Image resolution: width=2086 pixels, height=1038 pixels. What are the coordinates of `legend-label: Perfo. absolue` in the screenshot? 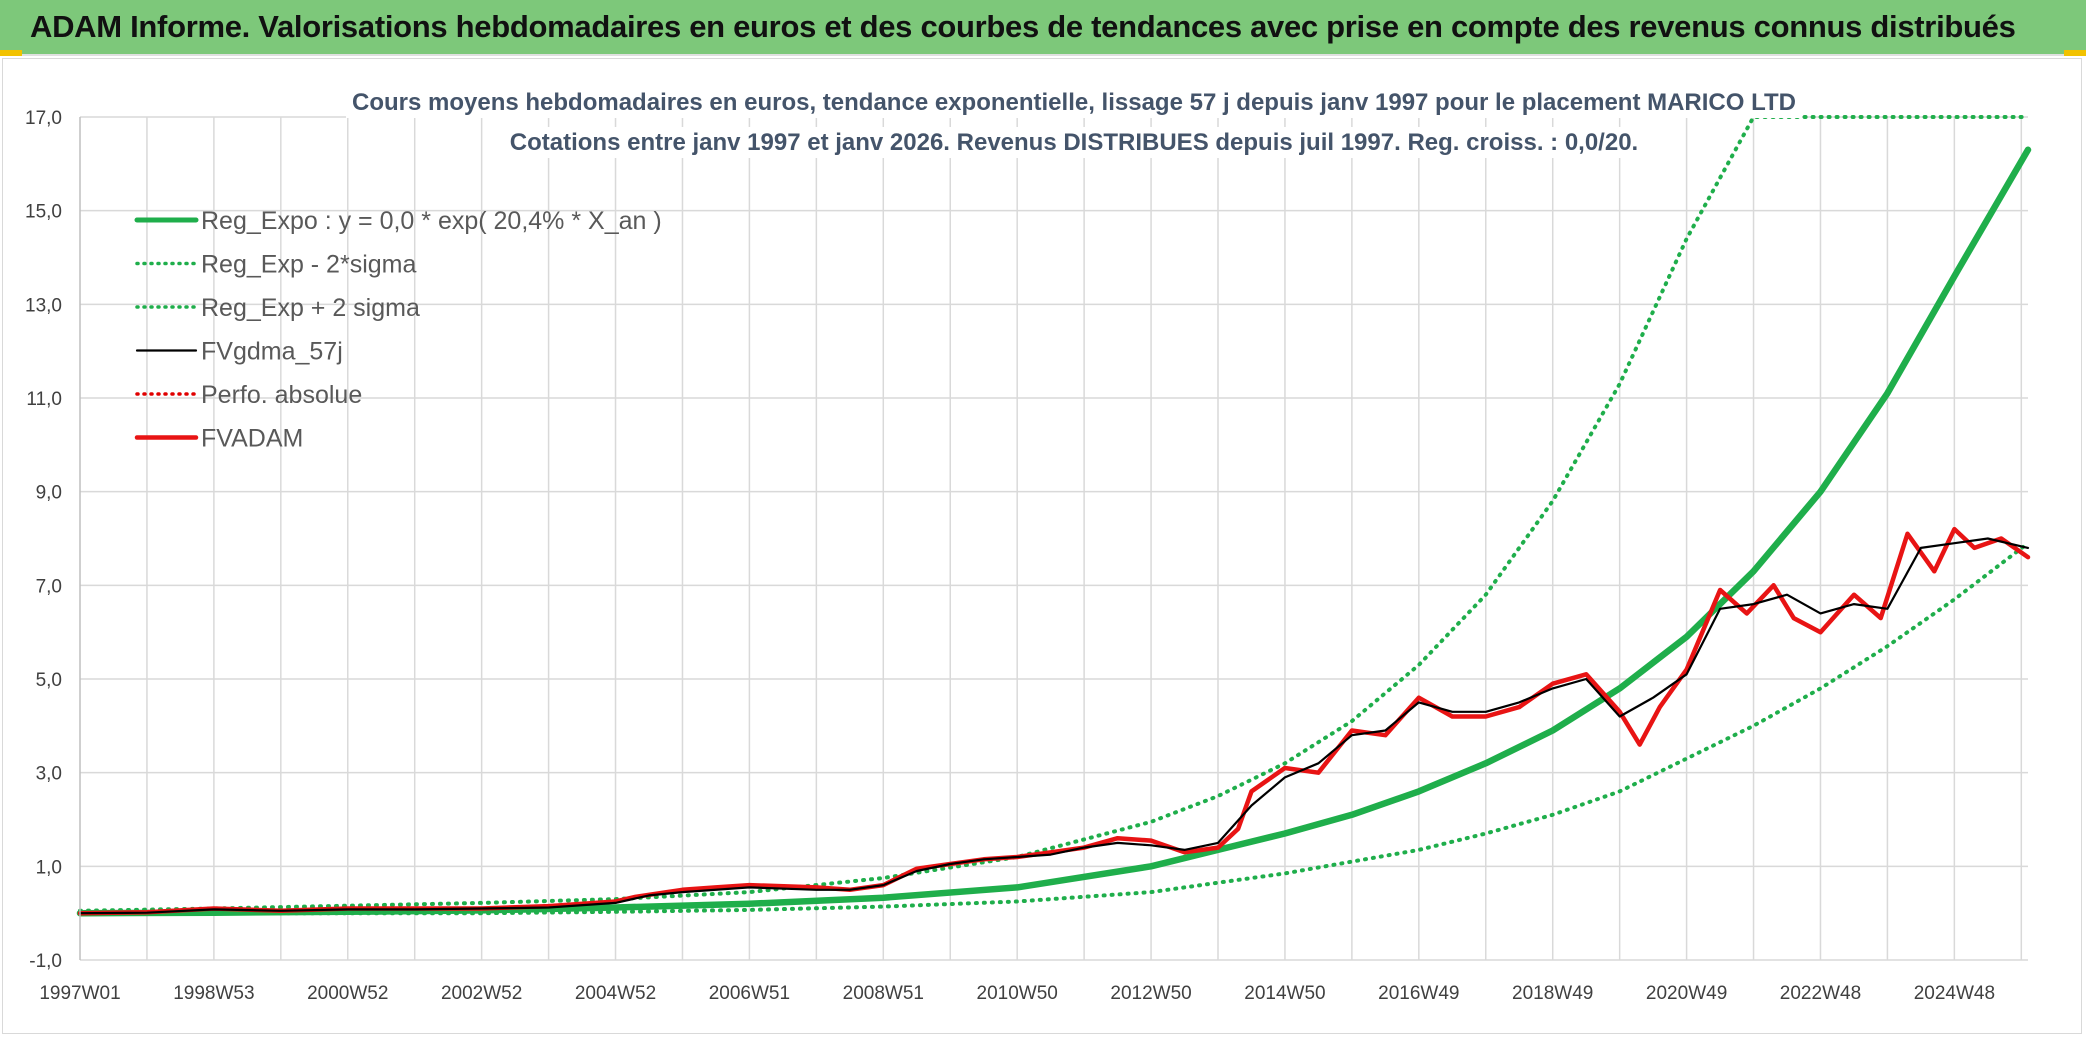 It's located at (281, 395).